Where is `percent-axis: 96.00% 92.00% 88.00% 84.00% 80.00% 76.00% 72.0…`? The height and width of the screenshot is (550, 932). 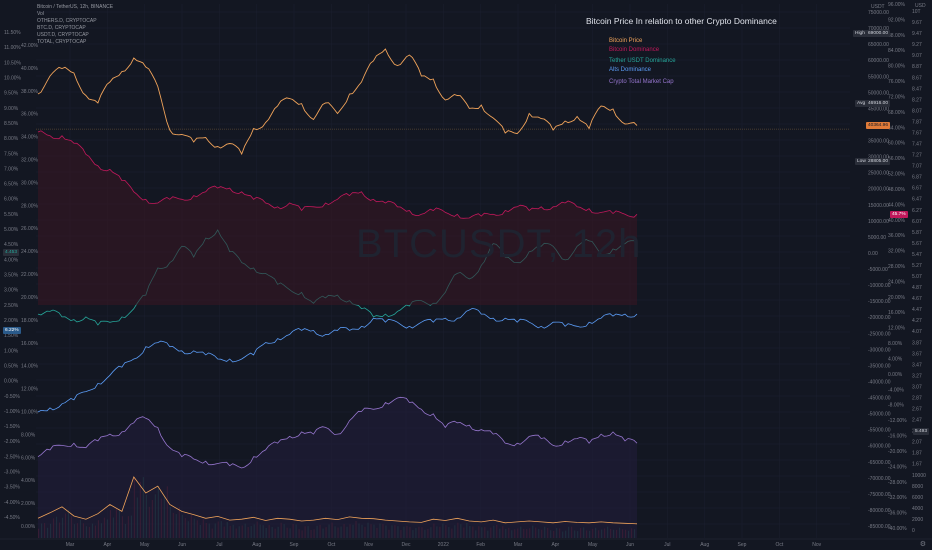
percent-axis: 96.00% 92.00% 88.00% 84.00% 80.00% 76.00% 72.0… is located at coordinates (897, 267).